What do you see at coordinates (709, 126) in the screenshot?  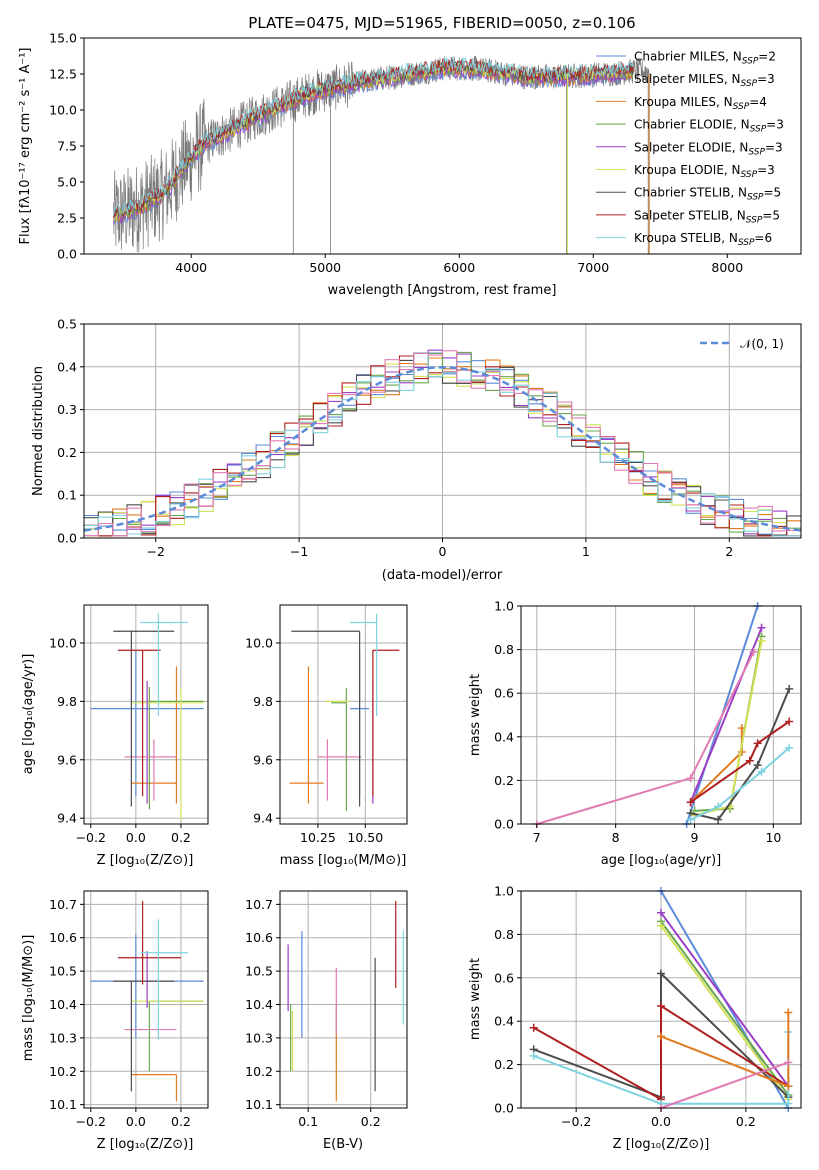 I see `legend-entry-label: Chabrier ELODIE, NSSP=3` at bounding box center [709, 126].